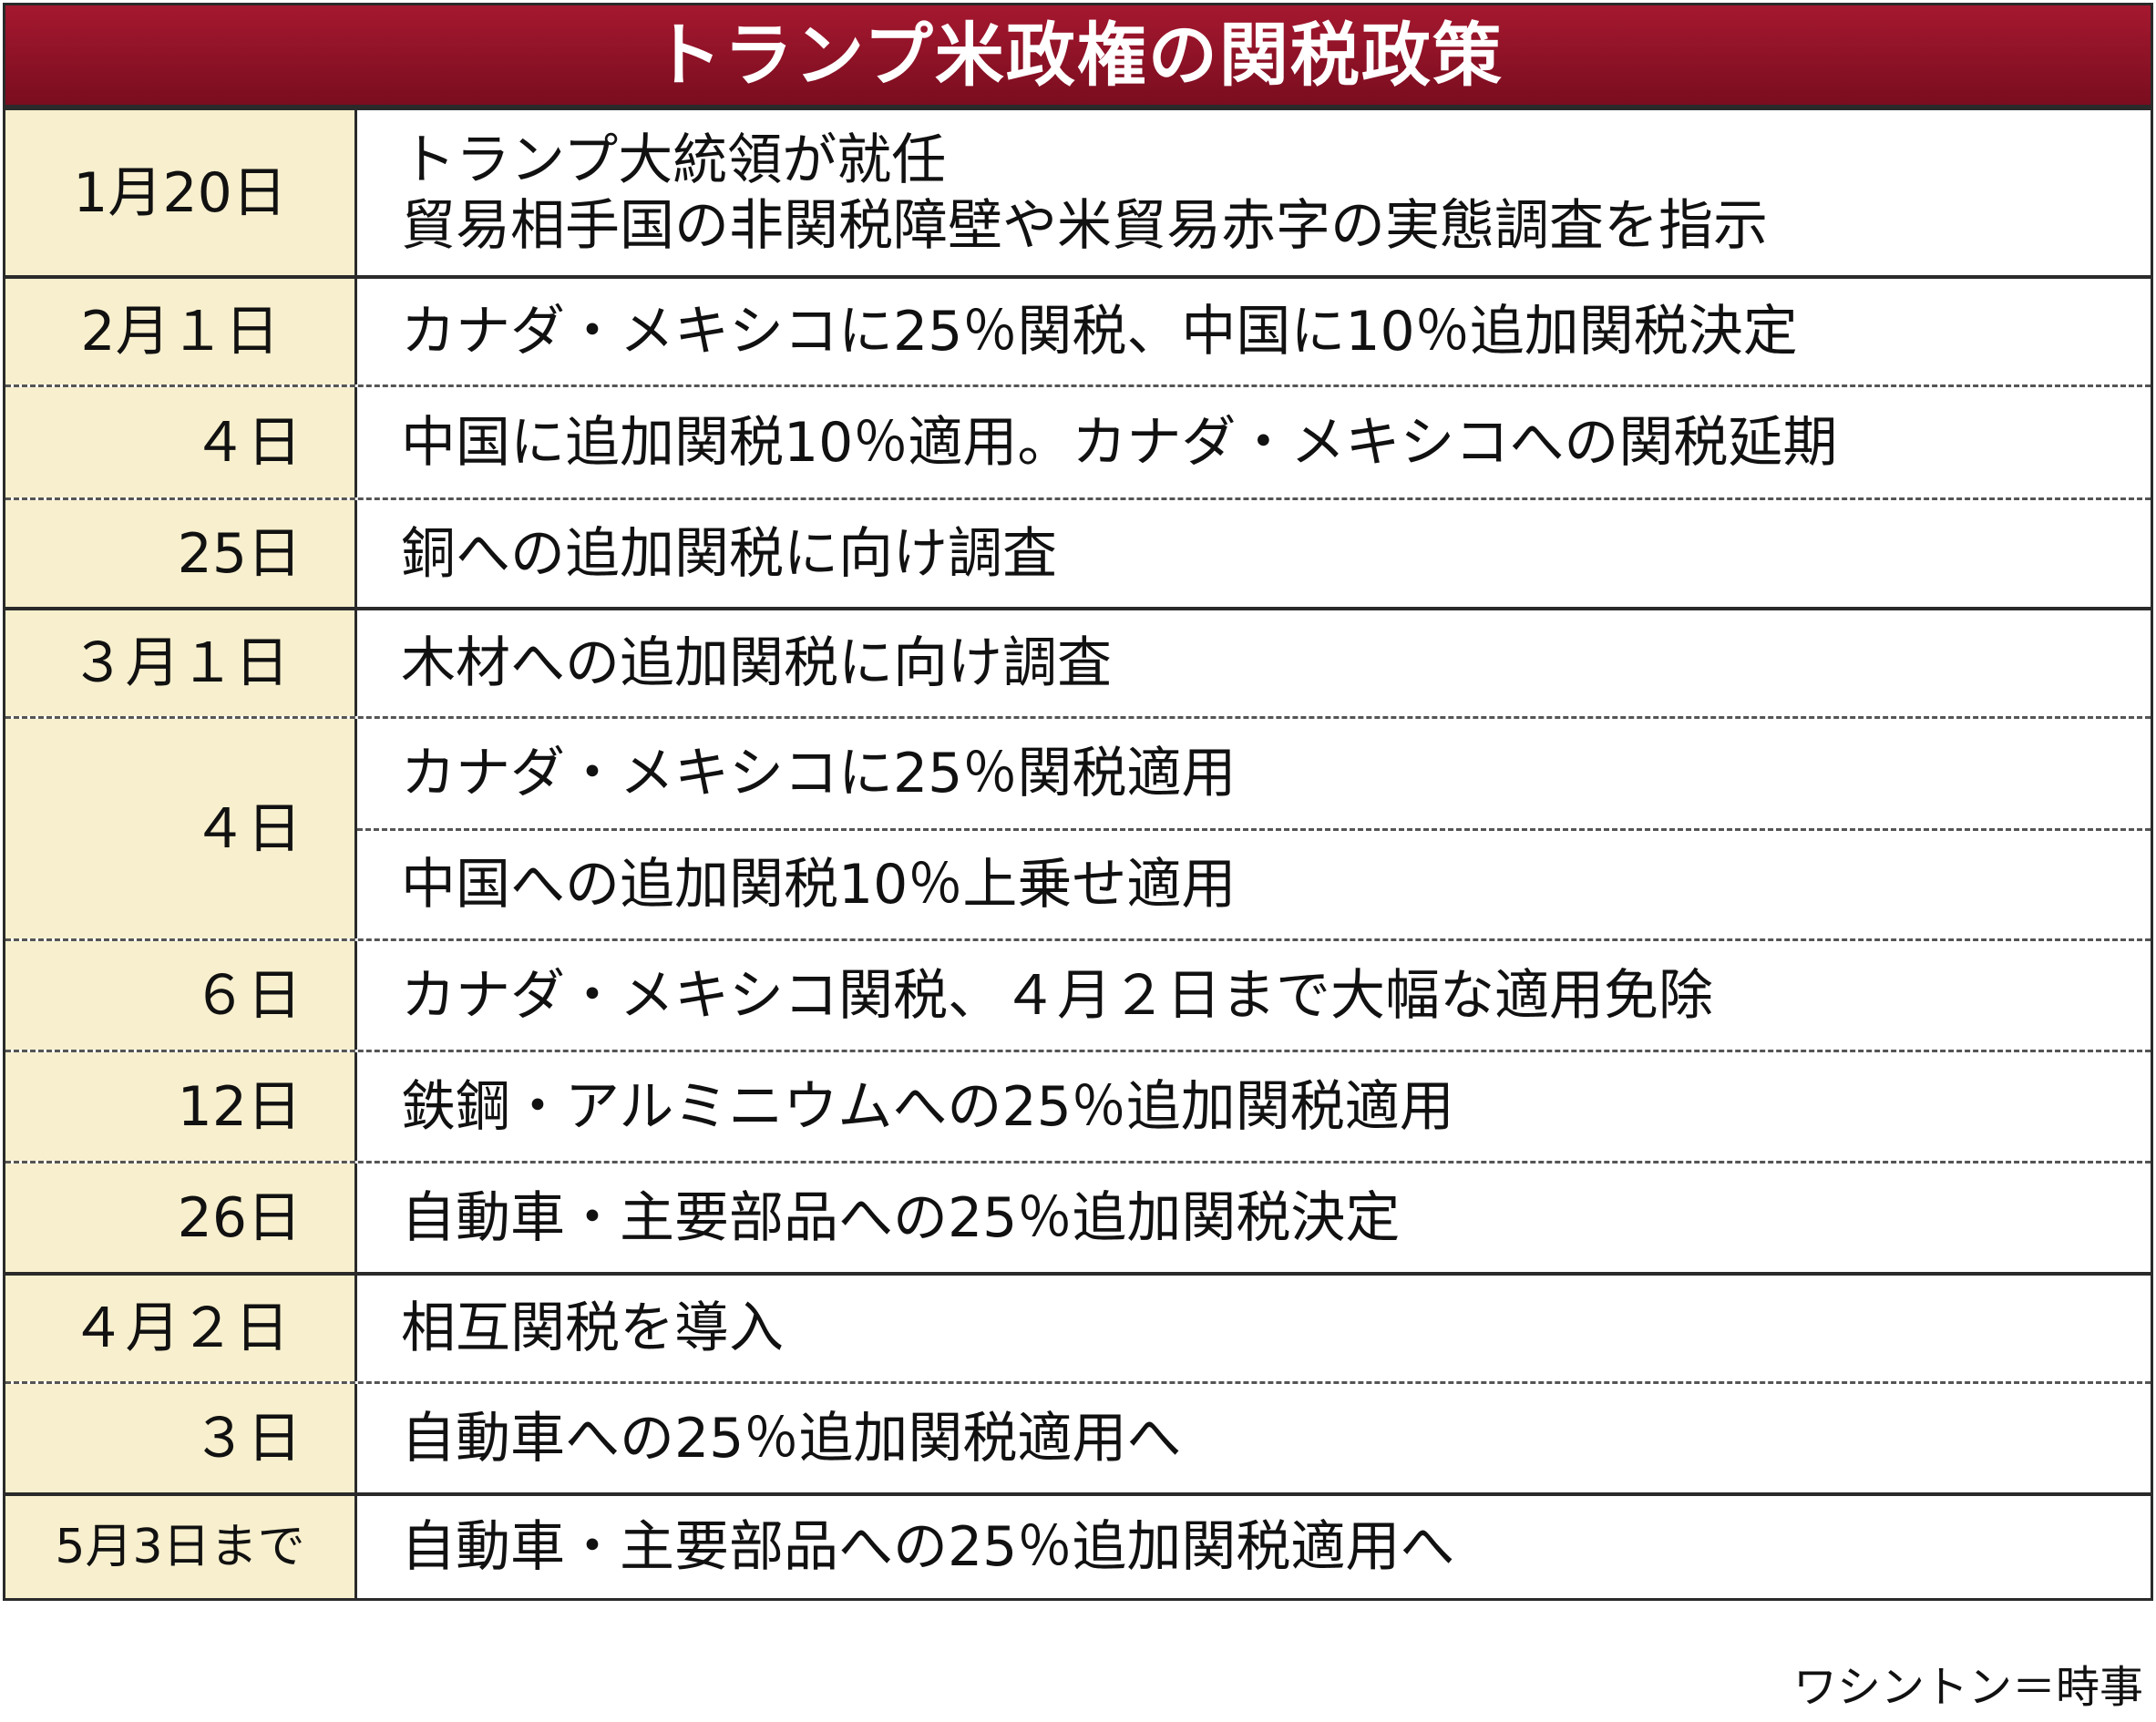  I want to click on table-row: 25日 銅への追加関税に向け調査, so click(1078, 552).